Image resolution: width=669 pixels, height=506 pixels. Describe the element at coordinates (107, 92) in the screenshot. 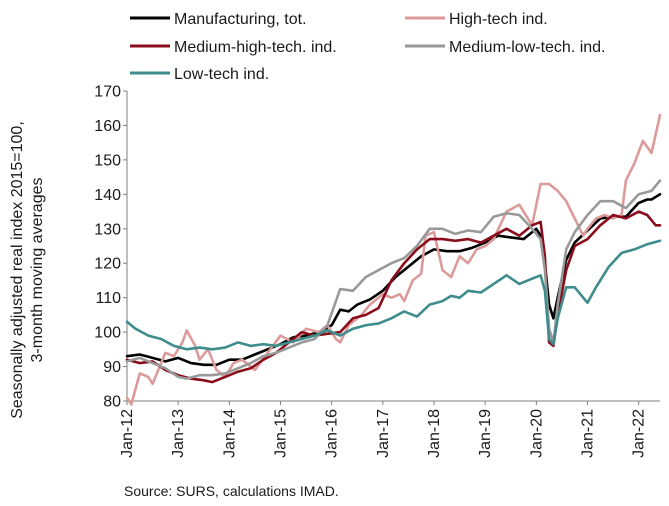

I see `y-tick-label: 170` at that location.